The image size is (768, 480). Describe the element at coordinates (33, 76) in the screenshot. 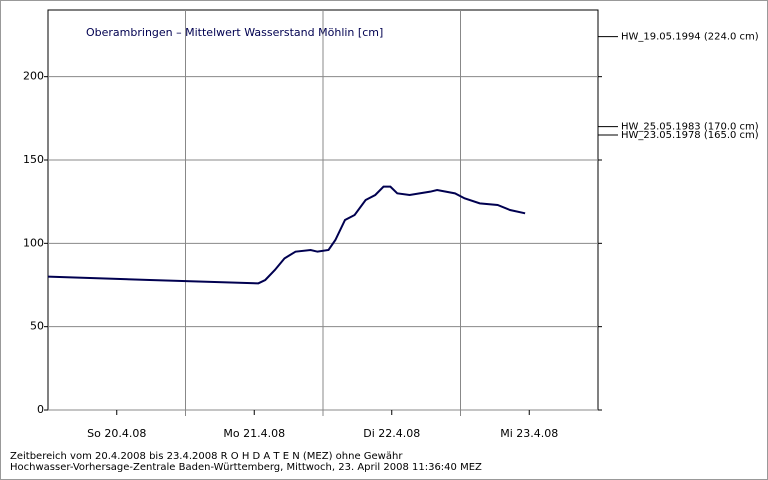

I see `y-tick-label: 200` at that location.